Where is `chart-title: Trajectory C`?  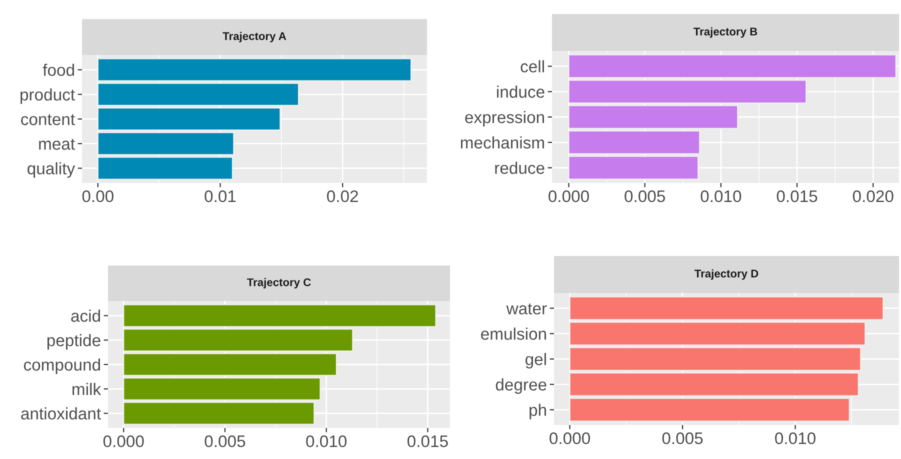
chart-title: Trajectory C is located at coordinates (279, 283).